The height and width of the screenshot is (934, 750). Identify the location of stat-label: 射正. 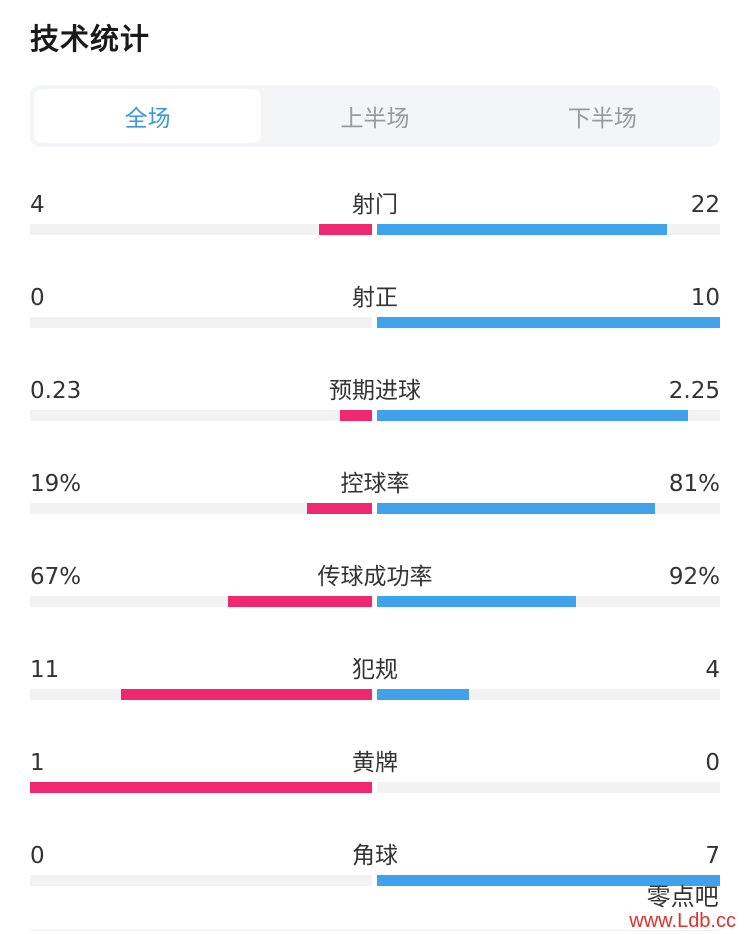
(375, 298).